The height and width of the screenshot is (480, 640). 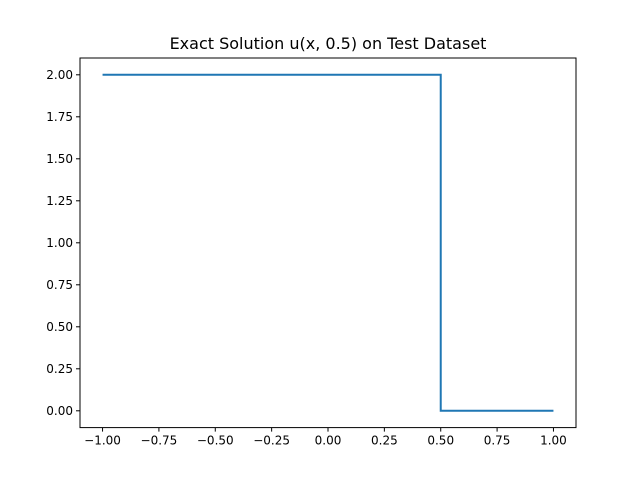 I want to click on x-tick-label: 1.00, so click(x=553, y=441).